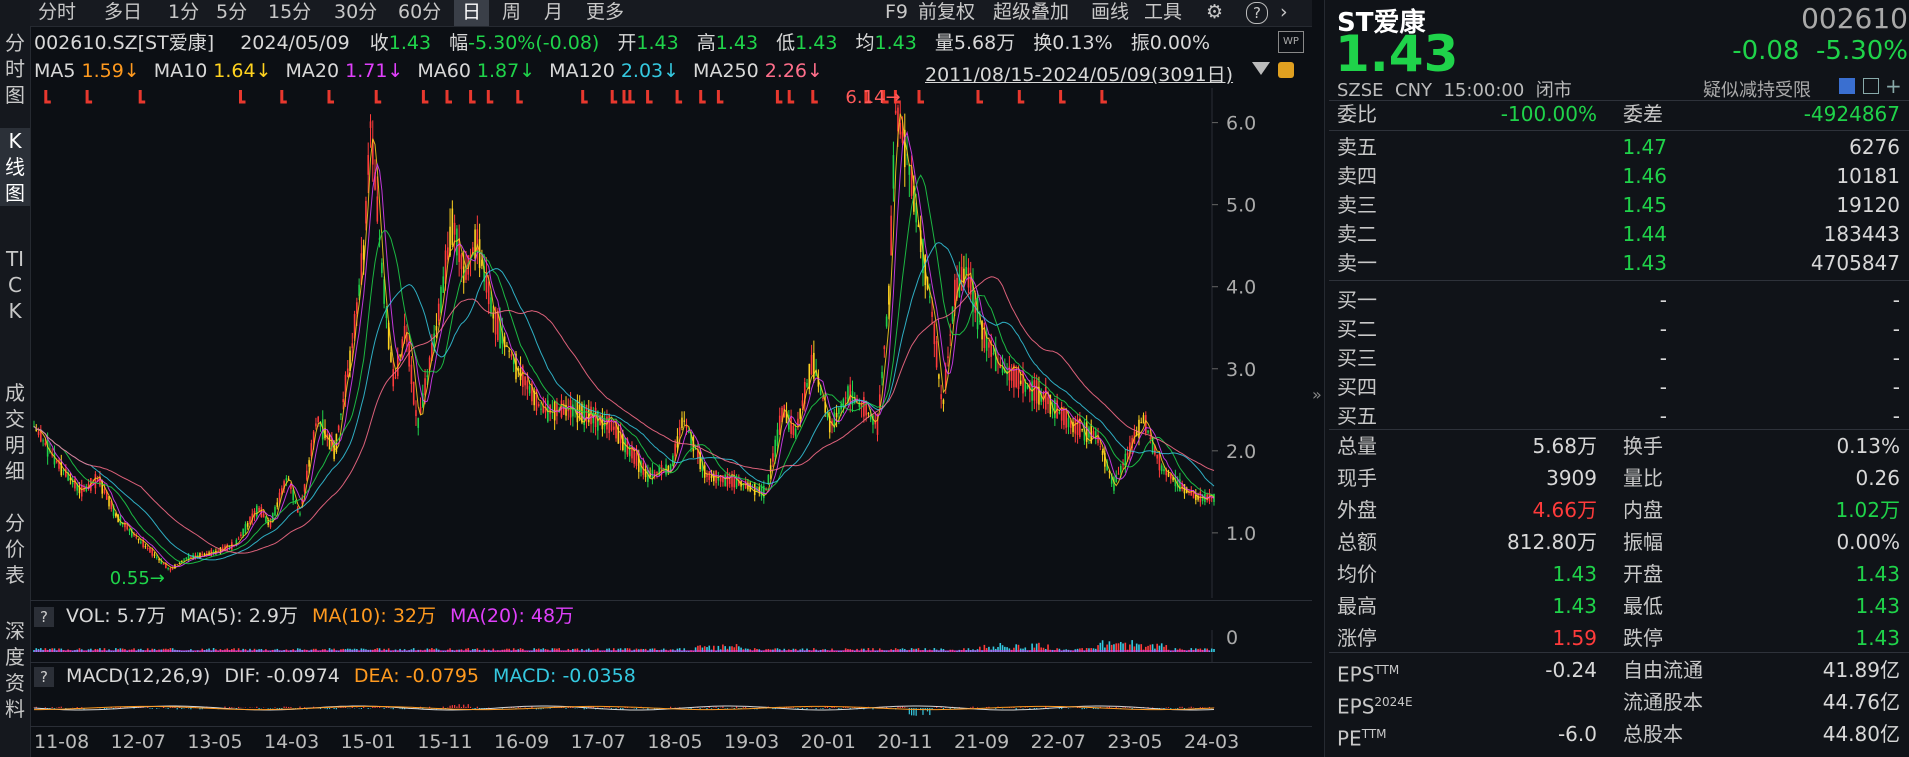  Describe the element at coordinates (1617, 176) in the screenshot. I see `ask-row: 卖四 1.46 10181` at that location.